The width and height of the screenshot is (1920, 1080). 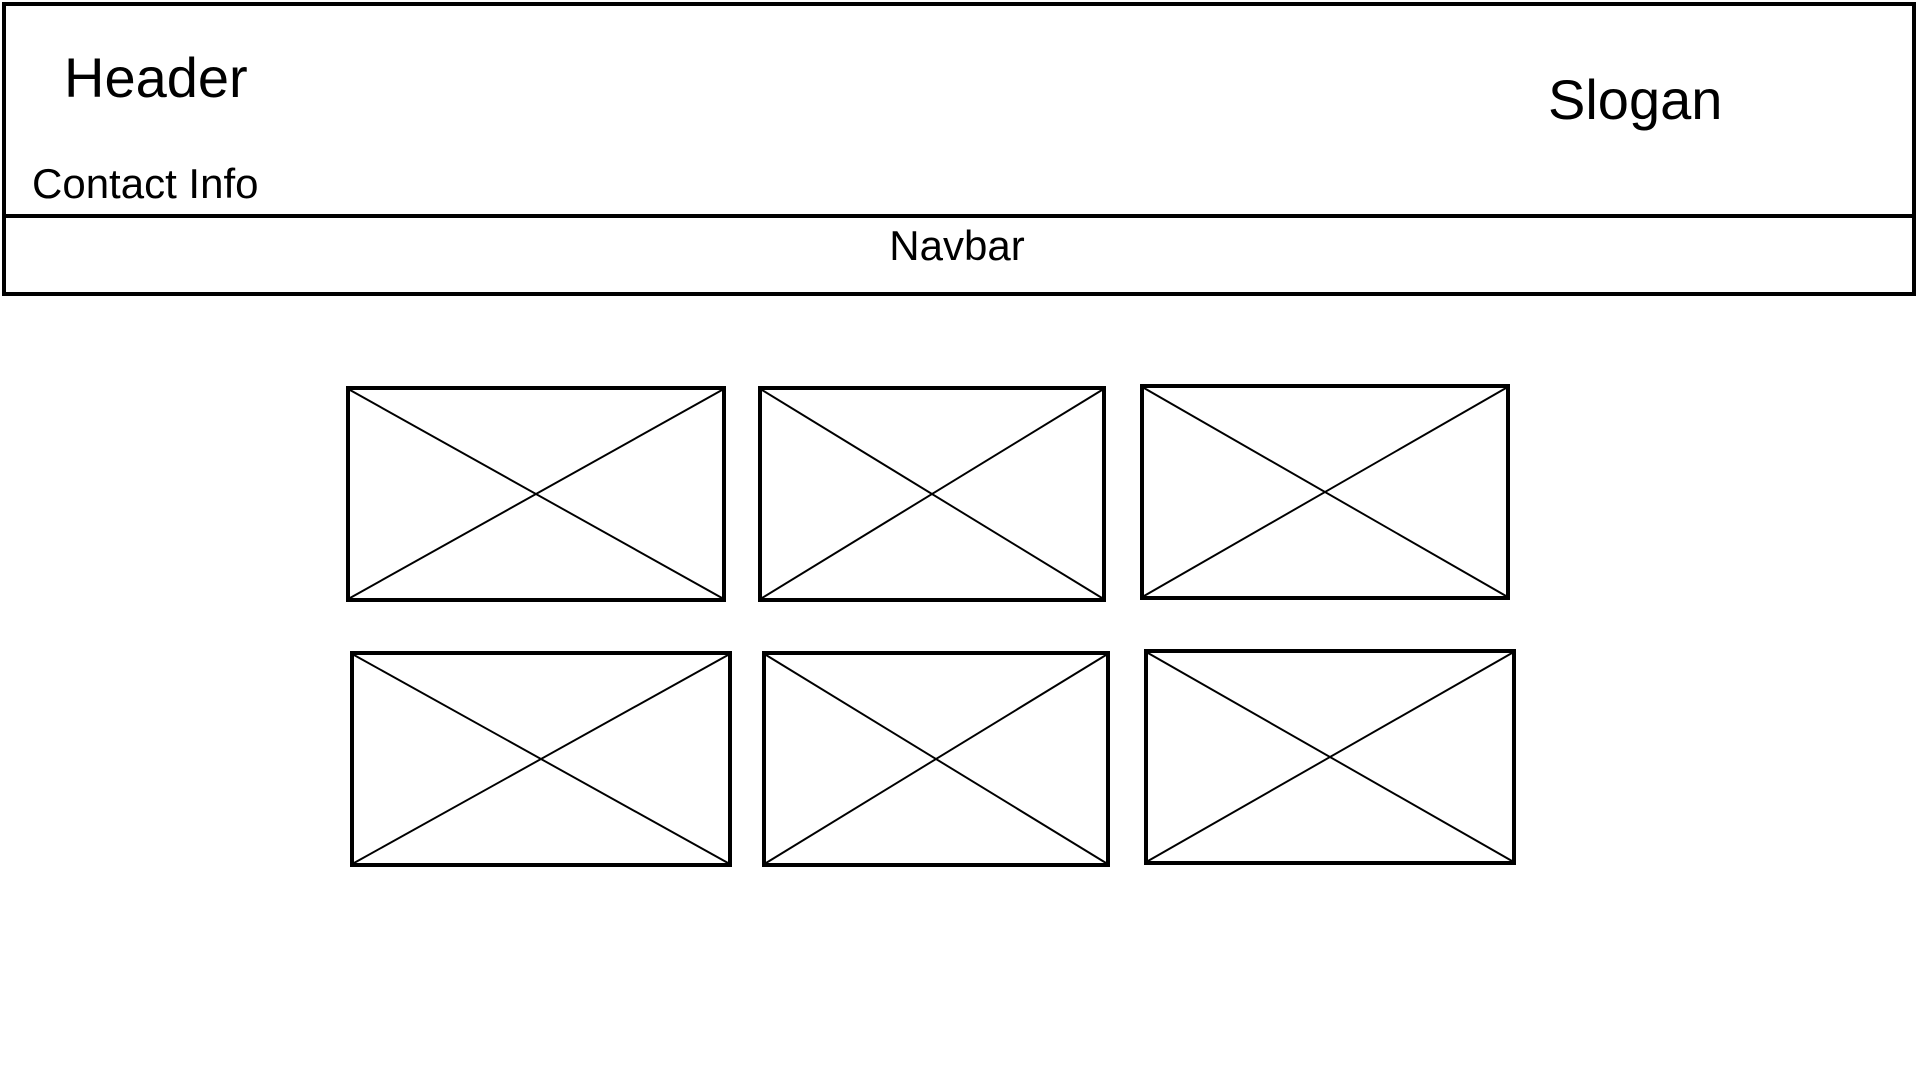 I want to click on slogan: Slogan, so click(x=1635, y=99).